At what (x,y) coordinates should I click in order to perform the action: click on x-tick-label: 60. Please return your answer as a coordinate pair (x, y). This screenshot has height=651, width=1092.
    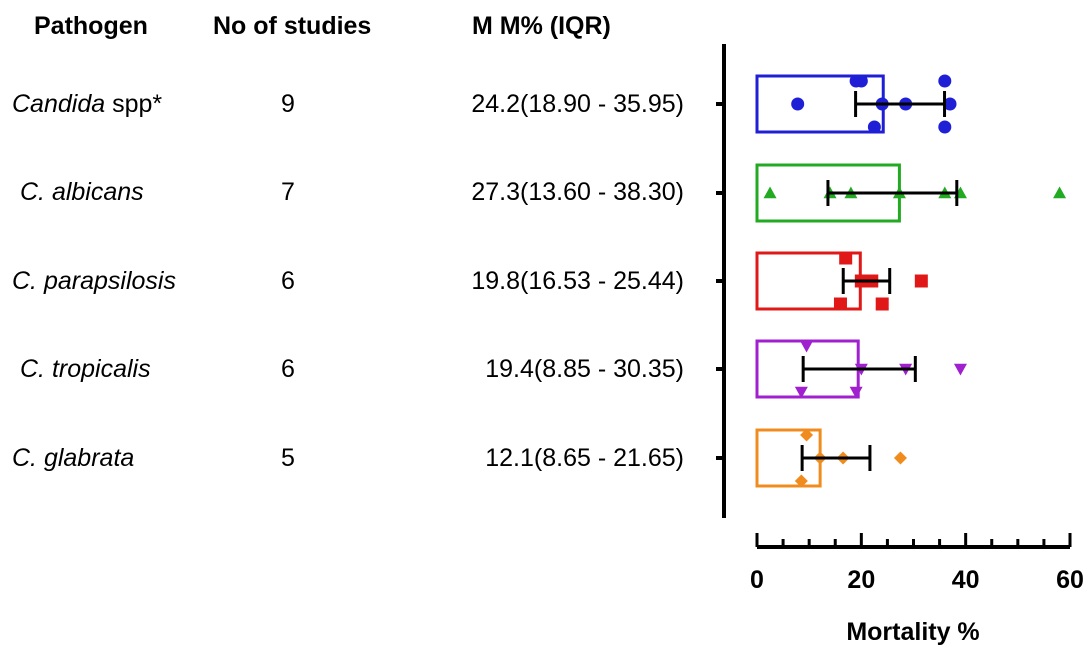
    Looking at the image, I should click on (1070, 580).